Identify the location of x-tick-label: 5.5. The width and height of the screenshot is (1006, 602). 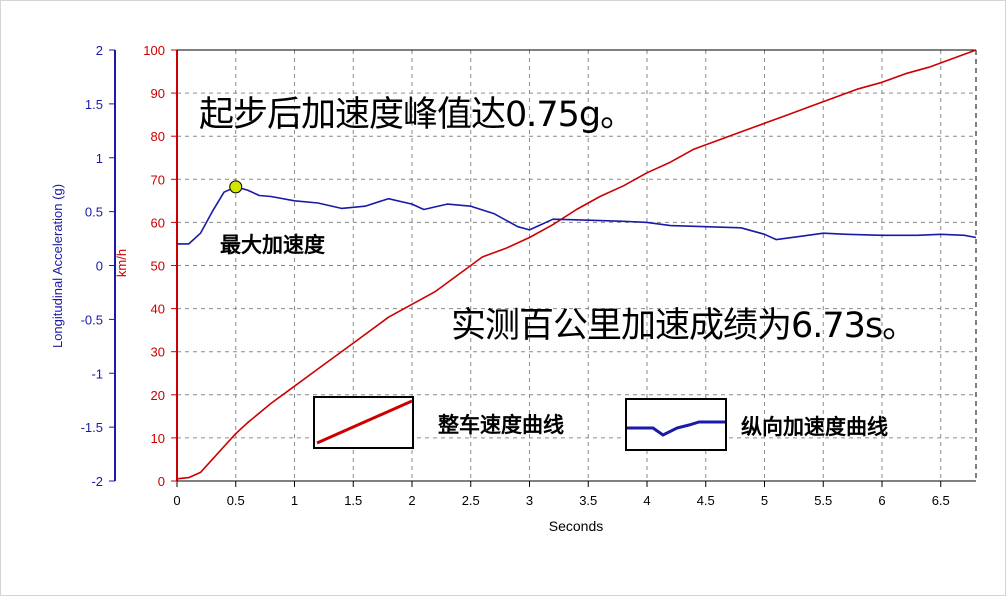
(823, 500).